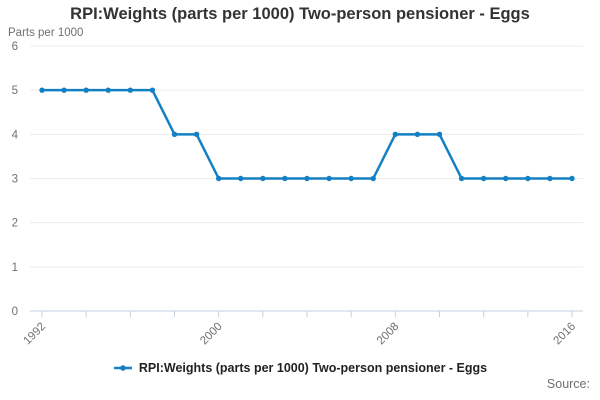  What do you see at coordinates (15, 268) in the screenshot?
I see `y-axis-tick-label: 1` at bounding box center [15, 268].